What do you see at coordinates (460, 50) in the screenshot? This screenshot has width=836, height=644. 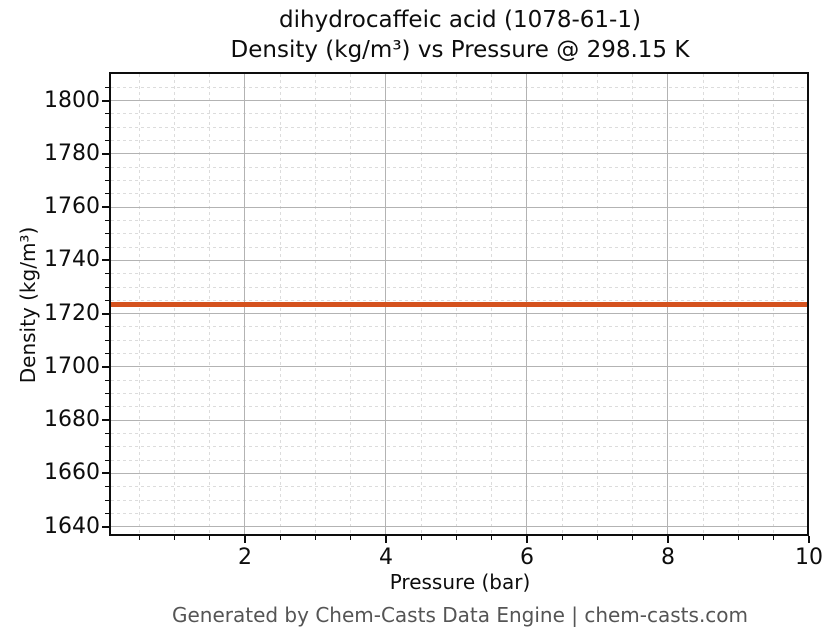 I see `chart-title-line2: Density (kg/m³) vs Pressure @ 298.15 K` at bounding box center [460, 50].